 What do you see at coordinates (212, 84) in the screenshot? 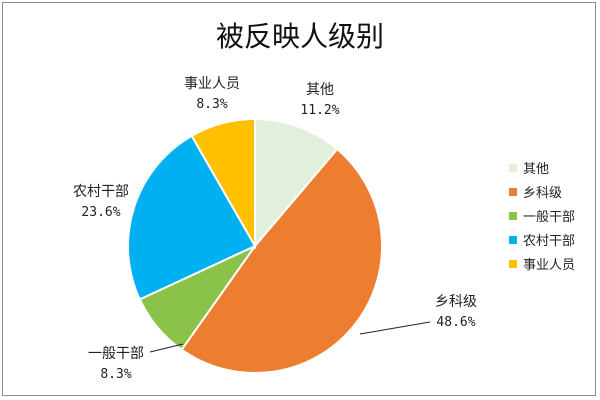
I see `slice-category-label: 事业人员` at bounding box center [212, 84].